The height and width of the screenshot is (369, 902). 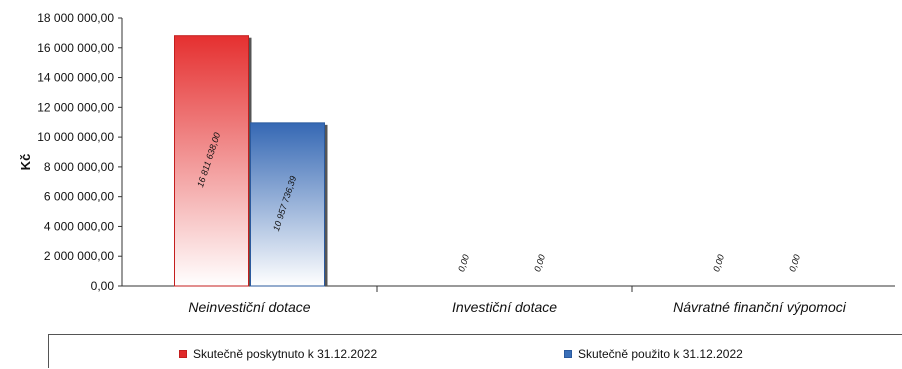 What do you see at coordinates (760, 307) in the screenshot?
I see `category-label: Návratné finanční výpomoci` at bounding box center [760, 307].